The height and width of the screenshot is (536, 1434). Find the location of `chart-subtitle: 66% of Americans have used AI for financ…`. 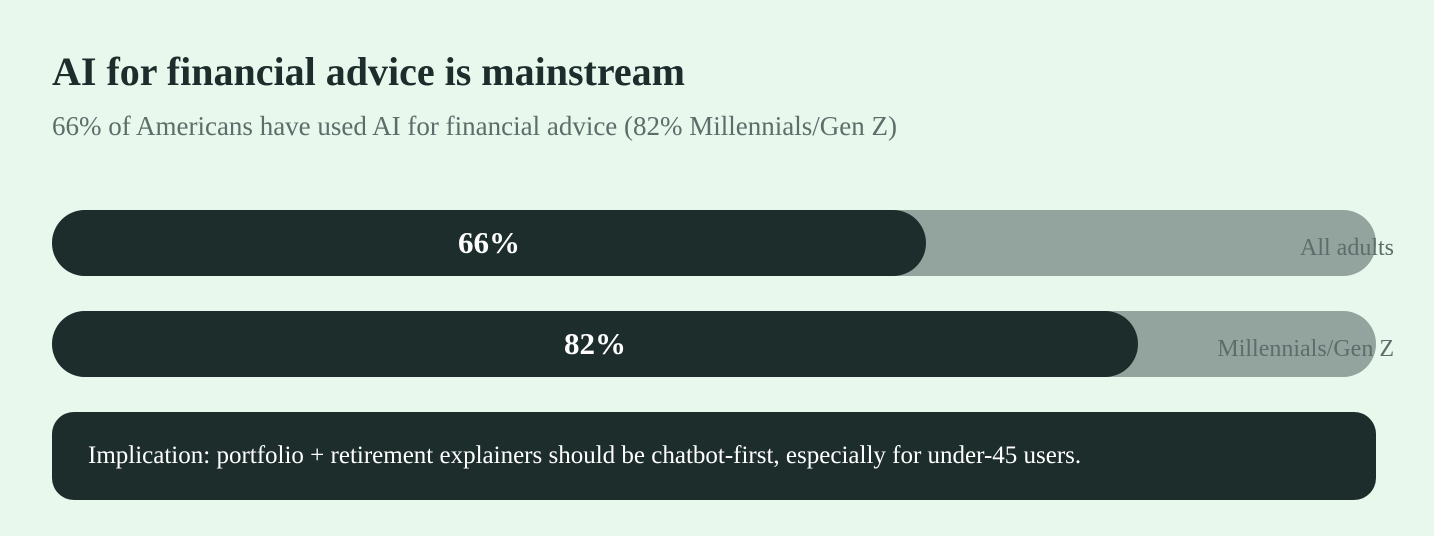

chart-subtitle: 66% of Americans have used AI for financ… is located at coordinates (474, 126).